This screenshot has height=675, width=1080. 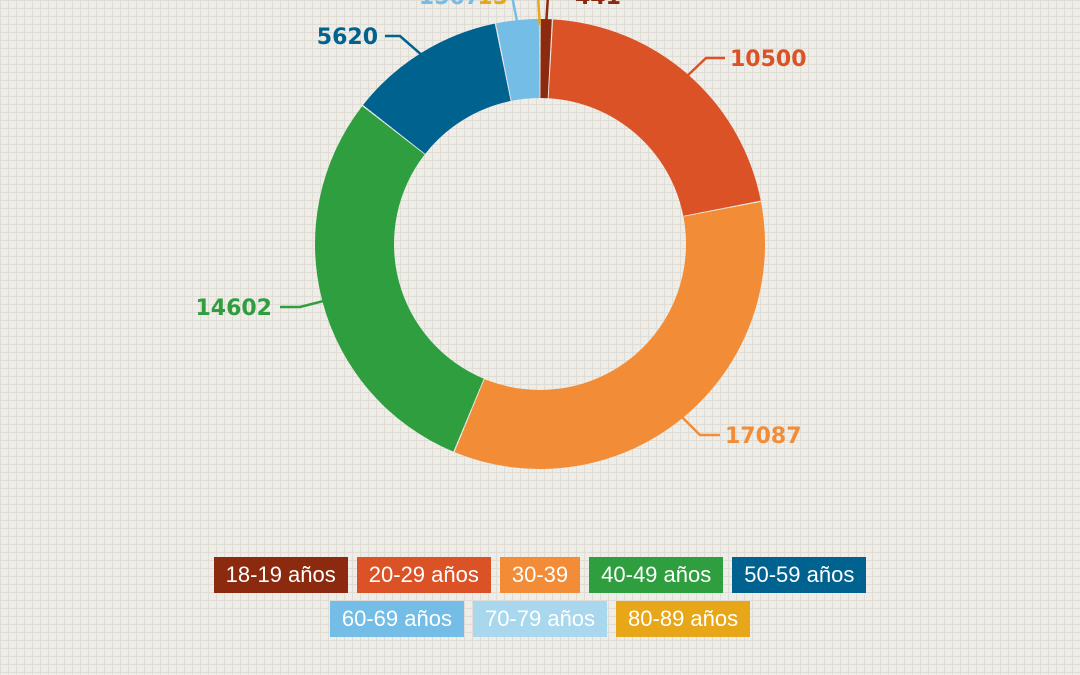 I want to click on legend-item-40-49-a-os: 40-49 años, so click(x=656, y=575).